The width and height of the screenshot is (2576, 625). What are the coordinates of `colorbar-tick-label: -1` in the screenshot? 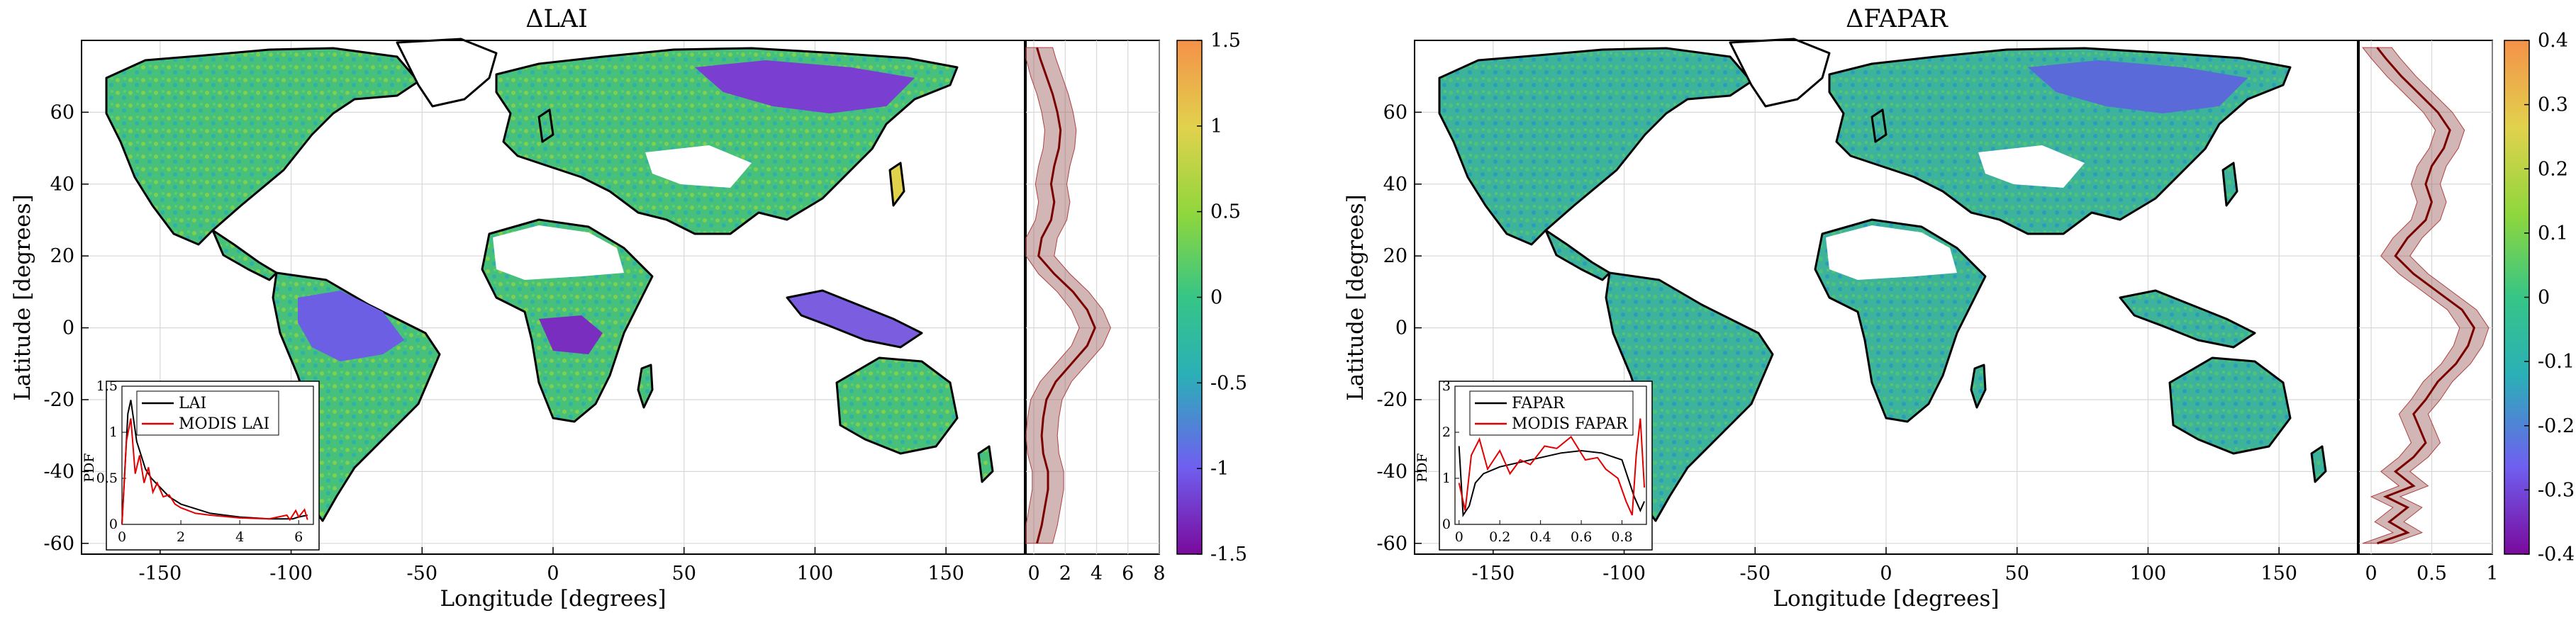 It's located at (1219, 469).